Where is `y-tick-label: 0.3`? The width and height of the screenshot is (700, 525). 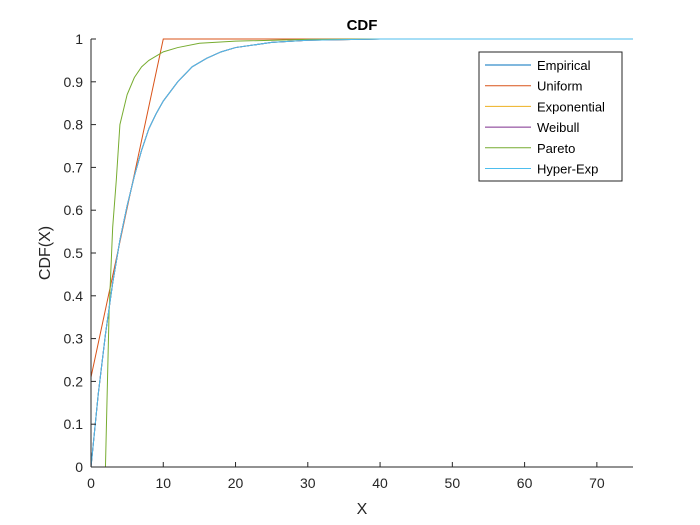
y-tick-label: 0.3 is located at coordinates (74, 339).